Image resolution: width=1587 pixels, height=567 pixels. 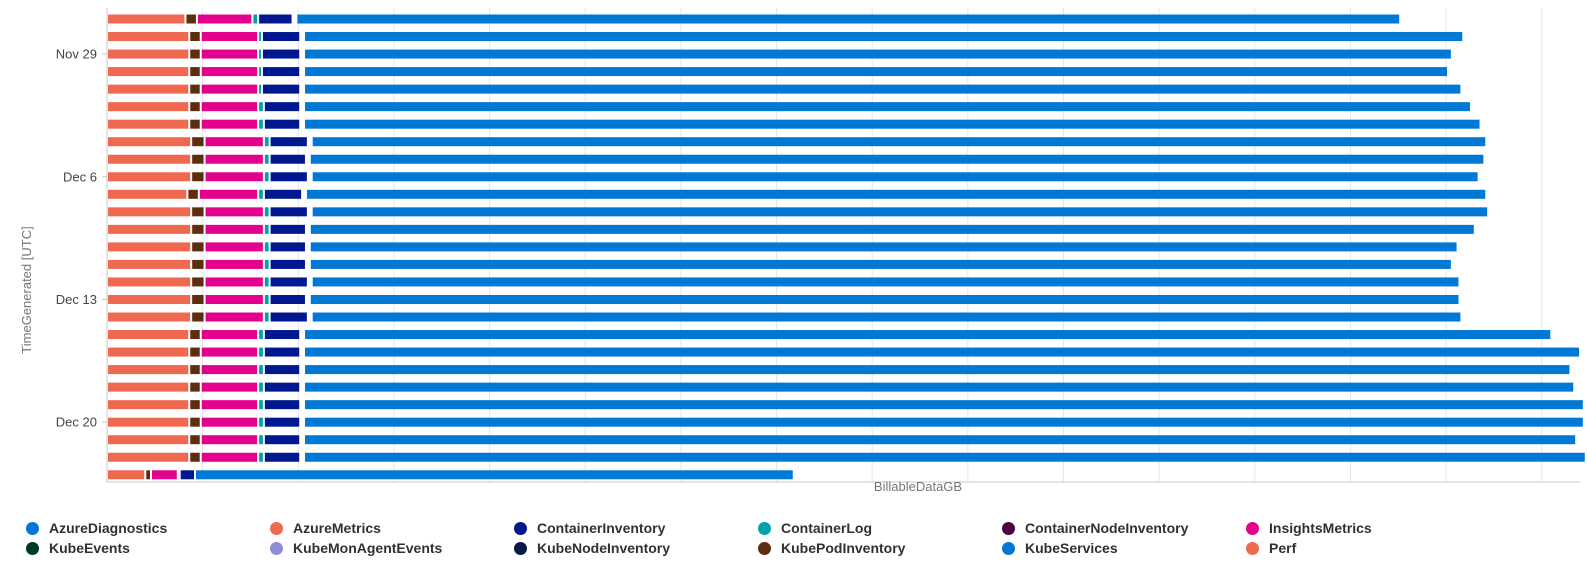 What do you see at coordinates (78, 548) in the screenshot?
I see `legend-item-kubeevents: KubeEvents` at bounding box center [78, 548].